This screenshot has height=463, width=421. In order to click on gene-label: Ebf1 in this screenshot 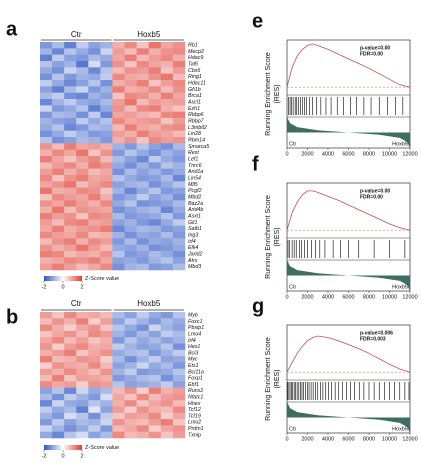, I will do `click(193, 385)`.